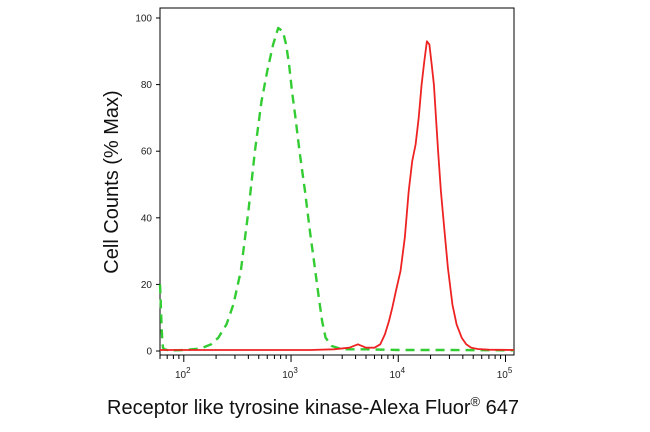 The image size is (650, 432). Describe the element at coordinates (147, 85) in the screenshot. I see `y-tick-label: 80` at that location.